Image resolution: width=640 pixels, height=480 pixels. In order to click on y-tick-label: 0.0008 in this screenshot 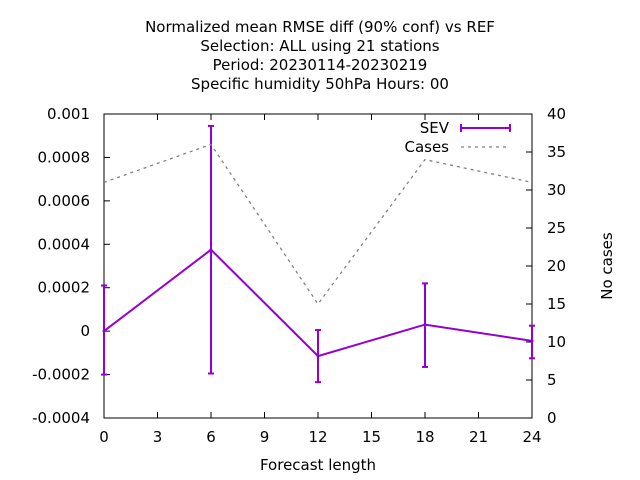, I will do `click(64, 157)`.